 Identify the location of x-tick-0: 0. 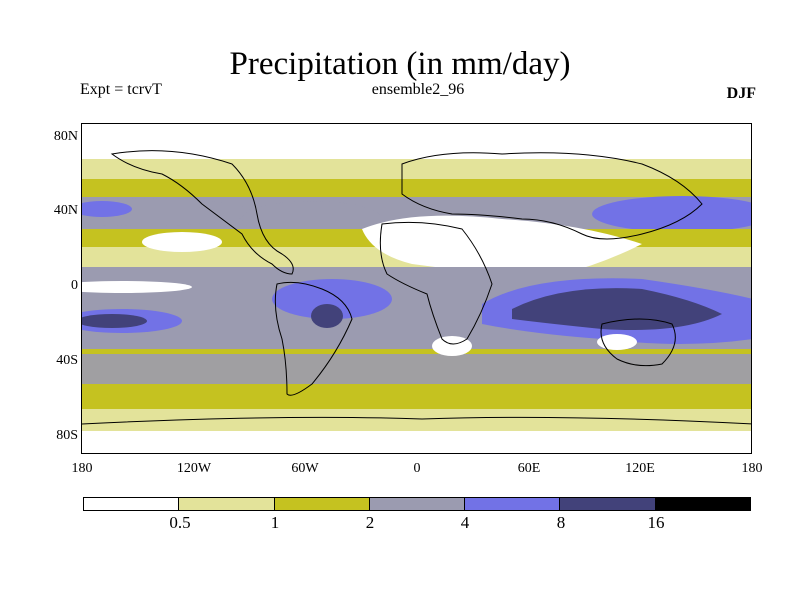
(417, 468).